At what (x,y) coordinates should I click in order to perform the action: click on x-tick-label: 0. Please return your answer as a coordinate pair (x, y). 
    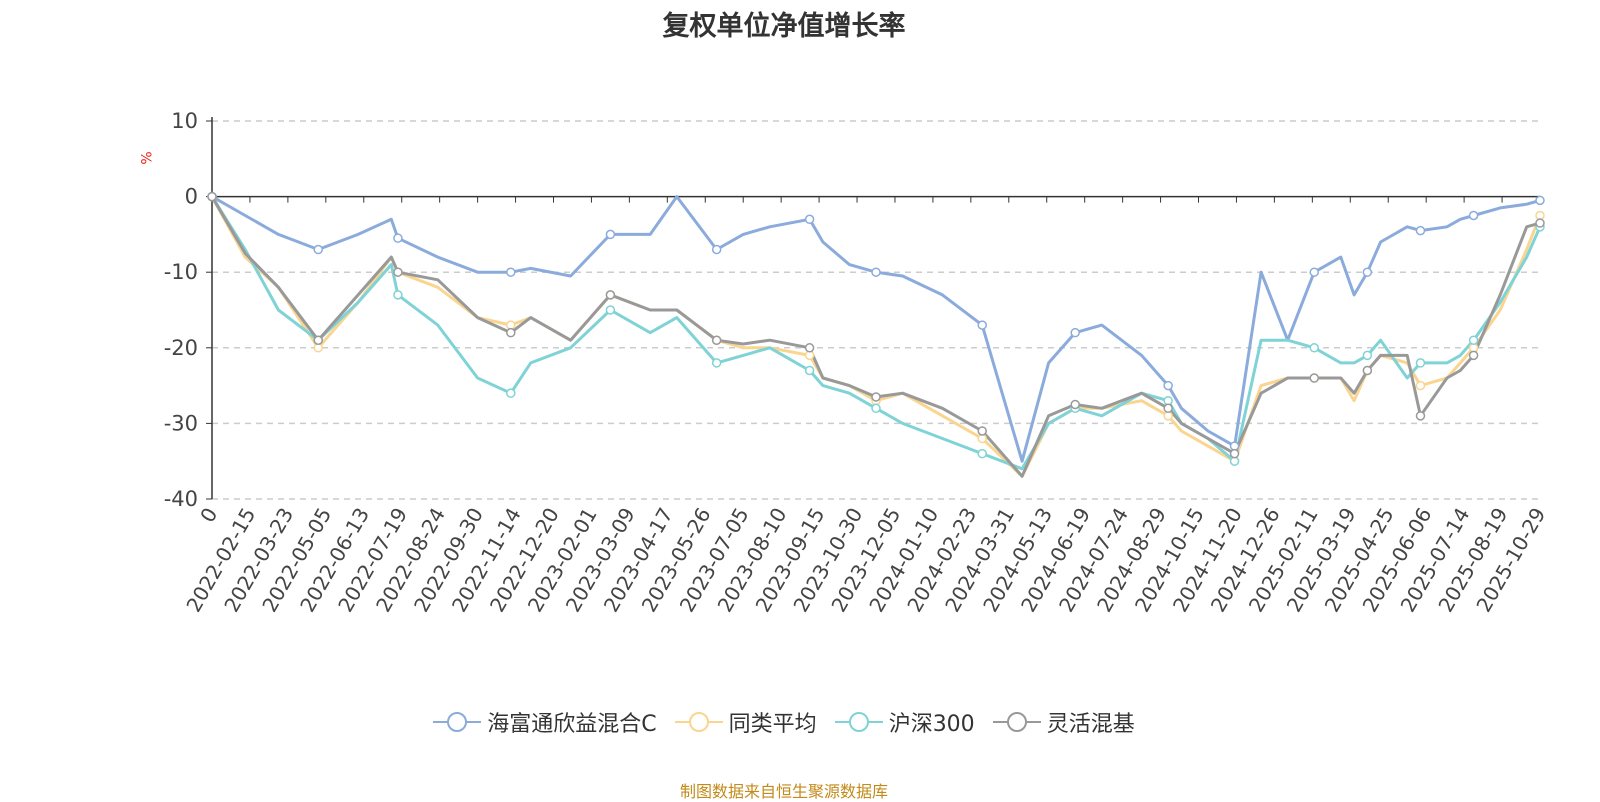
    Looking at the image, I should click on (208, 515).